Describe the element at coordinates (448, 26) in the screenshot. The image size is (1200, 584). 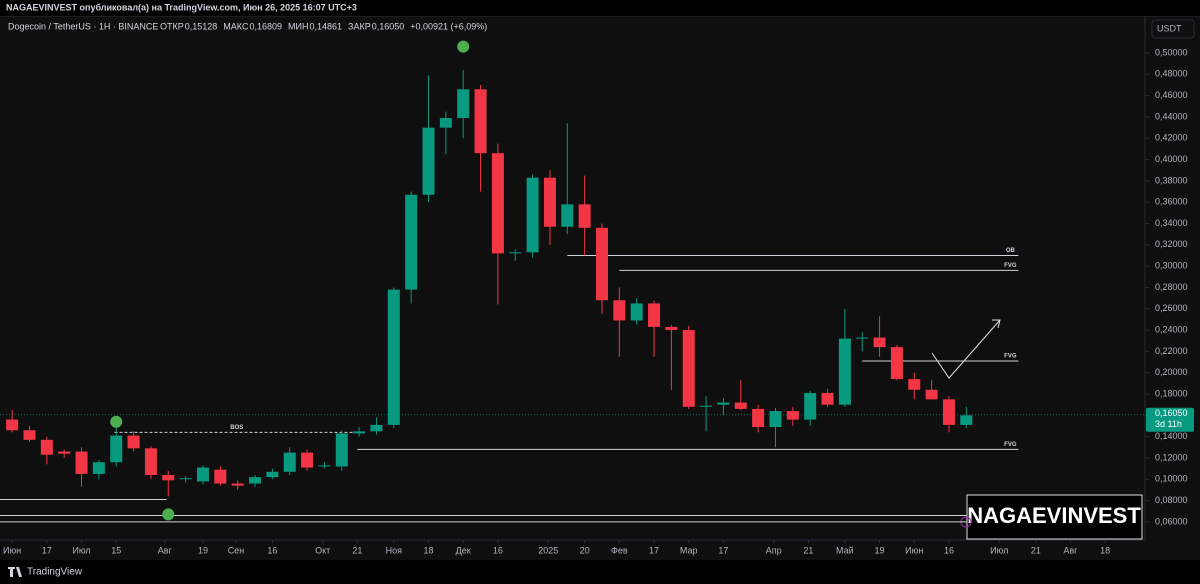
I see `legend-change: +0,00921 (+6,09%)` at that location.